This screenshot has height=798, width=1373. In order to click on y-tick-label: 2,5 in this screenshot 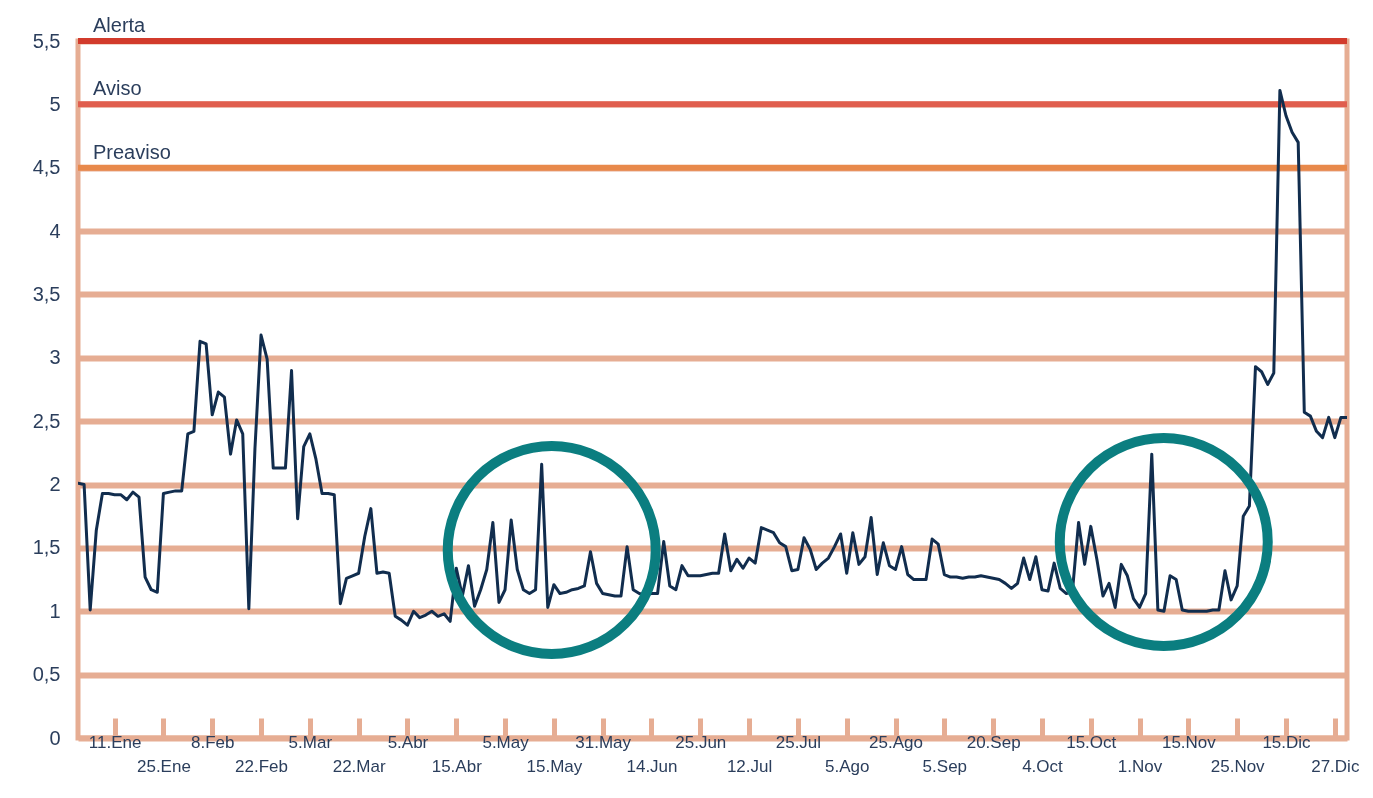, I will do `click(46, 420)`.